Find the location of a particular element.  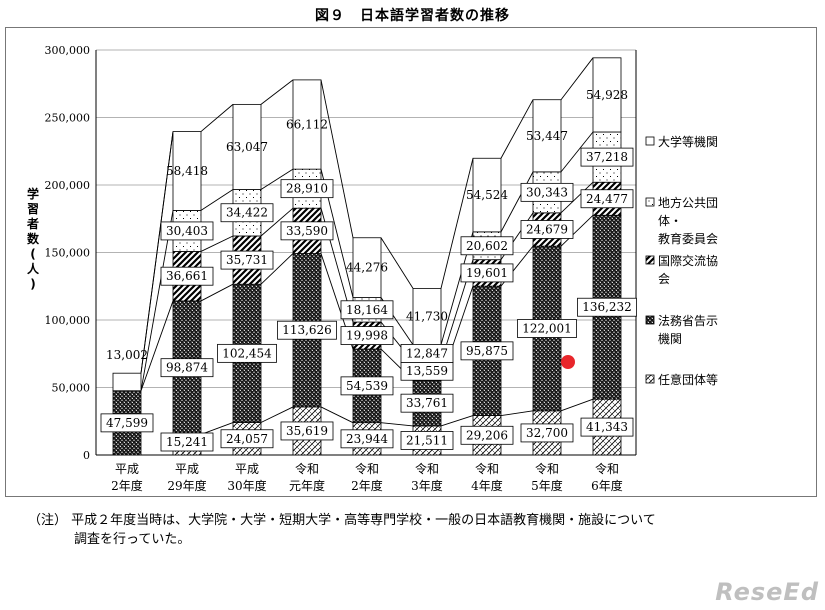

data-label: 23,944 is located at coordinates (367, 439).